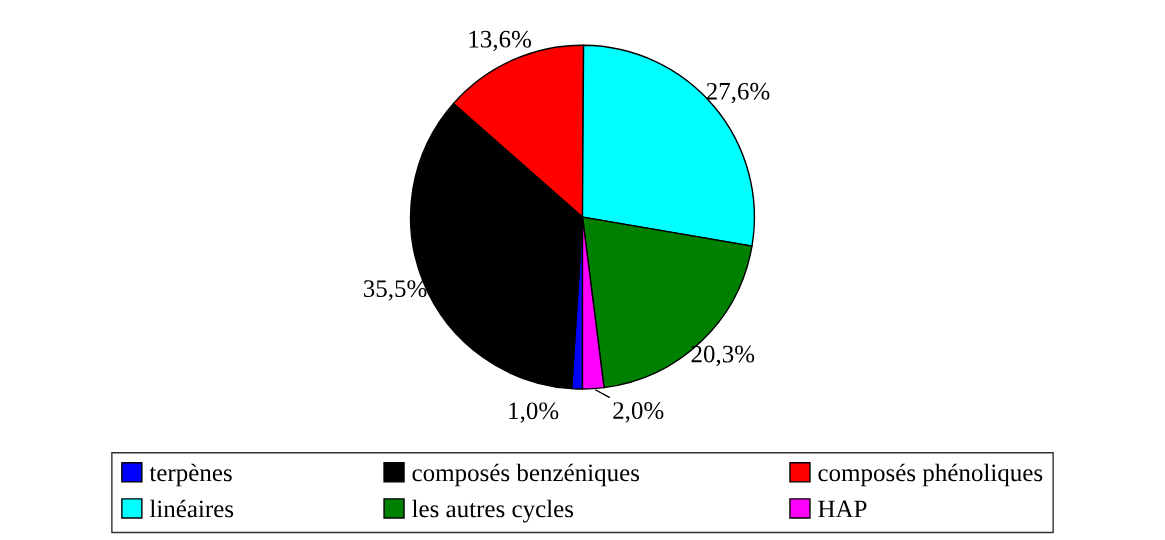  What do you see at coordinates (395, 290) in the screenshot?
I see `data-label: 35,5%` at bounding box center [395, 290].